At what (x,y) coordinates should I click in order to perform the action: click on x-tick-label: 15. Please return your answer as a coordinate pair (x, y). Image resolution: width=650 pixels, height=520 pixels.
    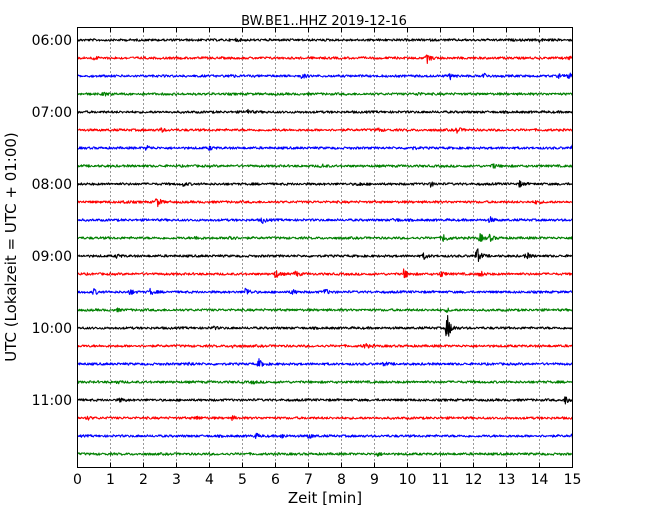
    Looking at the image, I should click on (573, 480).